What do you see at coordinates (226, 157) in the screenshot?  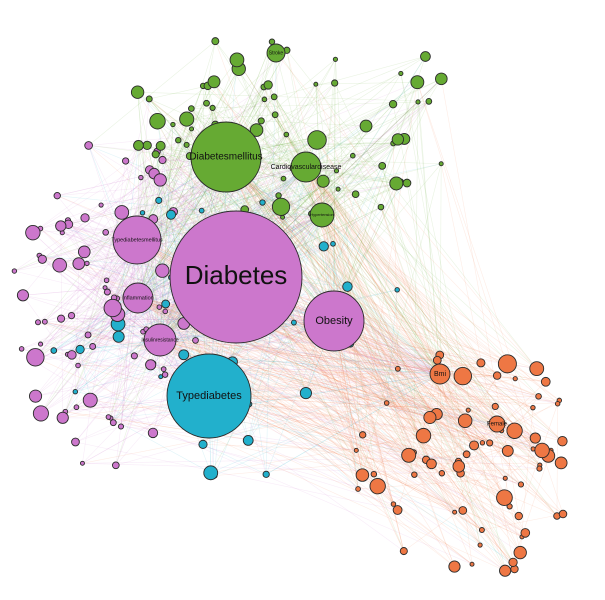 I see `node-diabetesmellitus` at bounding box center [226, 157].